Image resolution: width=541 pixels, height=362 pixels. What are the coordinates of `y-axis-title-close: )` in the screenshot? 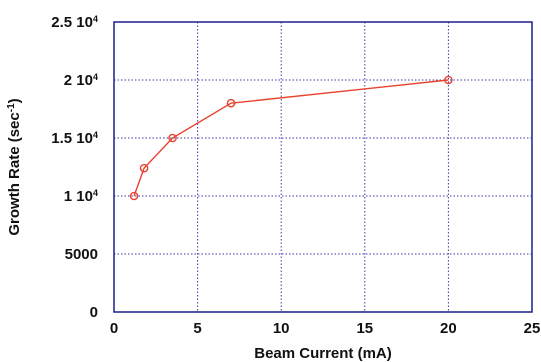 It's located at (14, 100).